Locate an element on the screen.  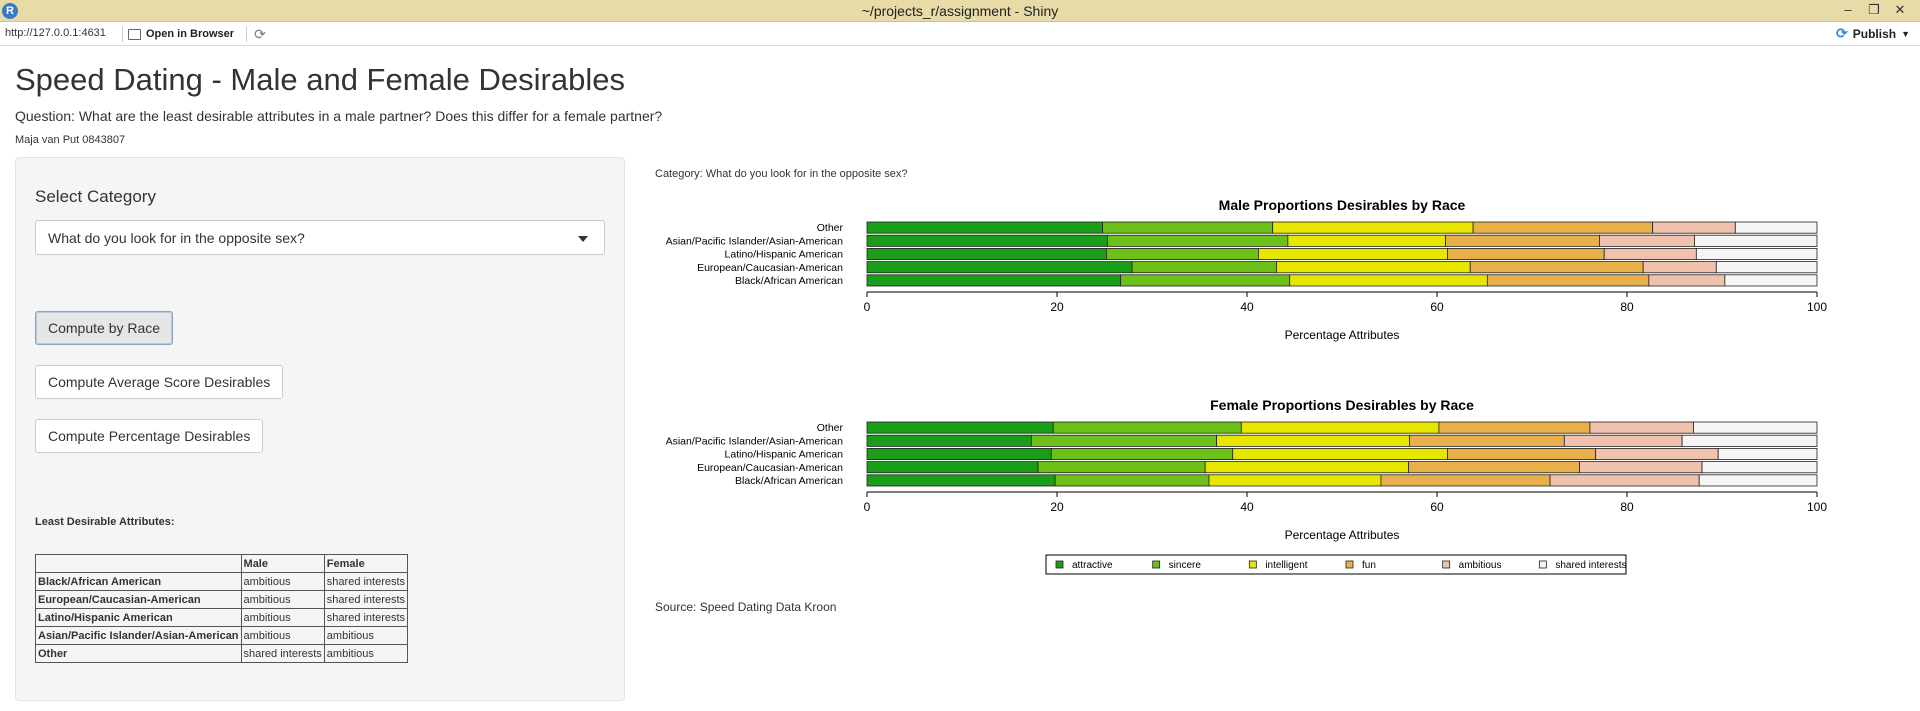
select-category-label: Select Category is located at coordinates (95, 196).